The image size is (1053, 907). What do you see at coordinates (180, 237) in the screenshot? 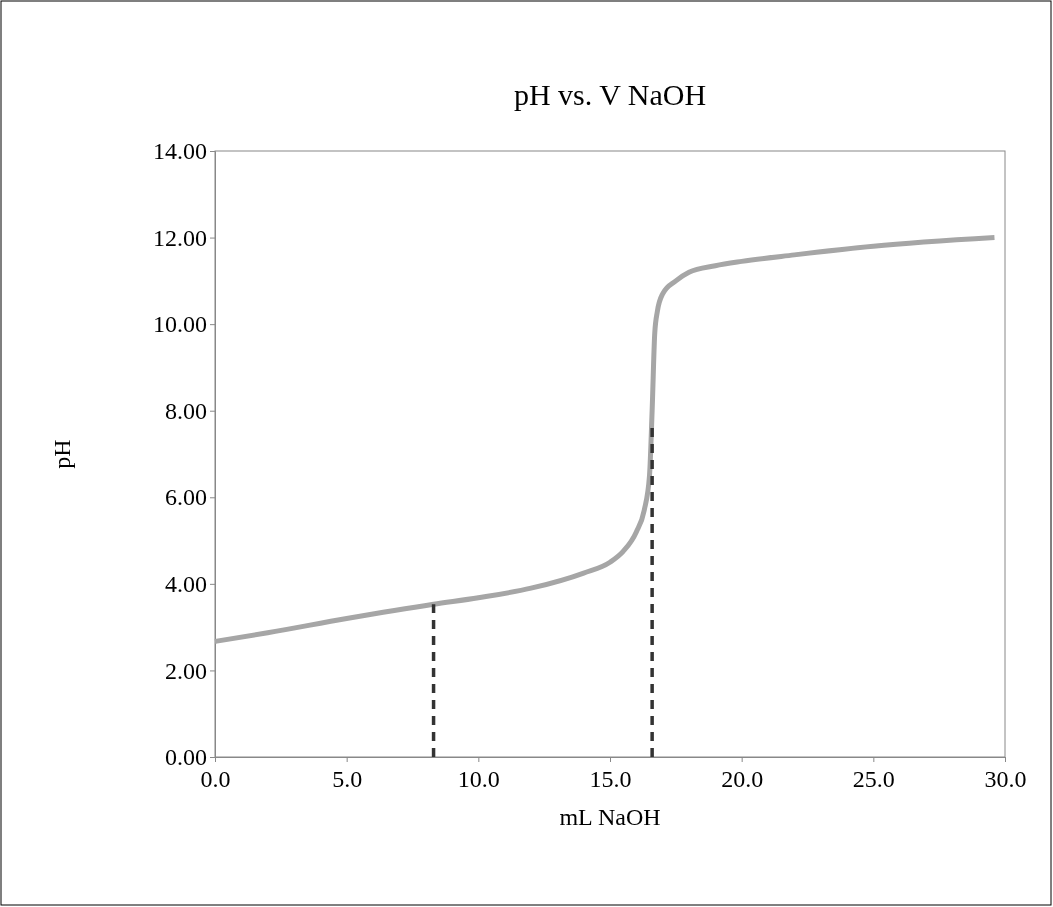
I see `y-tick-label: 12.00` at bounding box center [180, 237].